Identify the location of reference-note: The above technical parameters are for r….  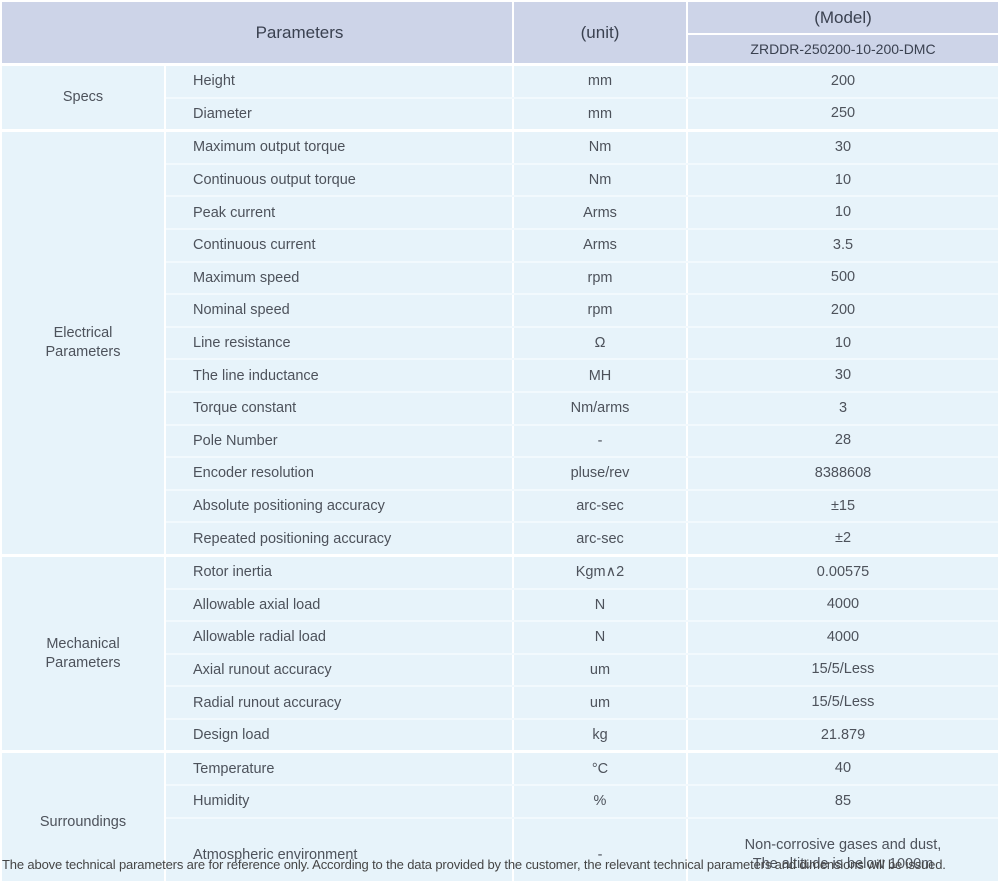
(474, 864).